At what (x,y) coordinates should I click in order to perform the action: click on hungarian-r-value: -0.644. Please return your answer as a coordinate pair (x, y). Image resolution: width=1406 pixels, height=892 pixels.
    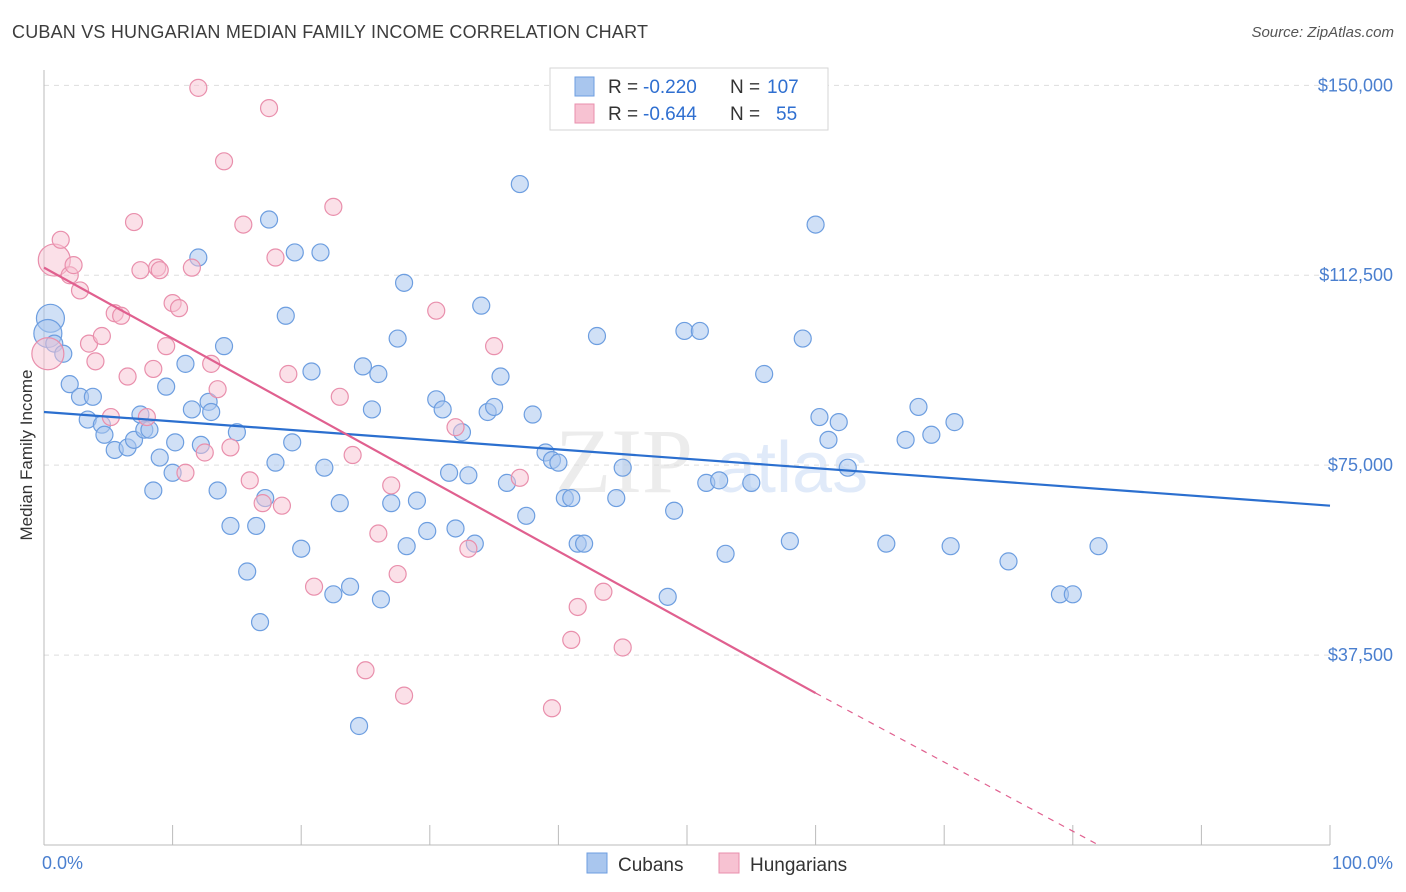
    Looking at the image, I should click on (670, 114).